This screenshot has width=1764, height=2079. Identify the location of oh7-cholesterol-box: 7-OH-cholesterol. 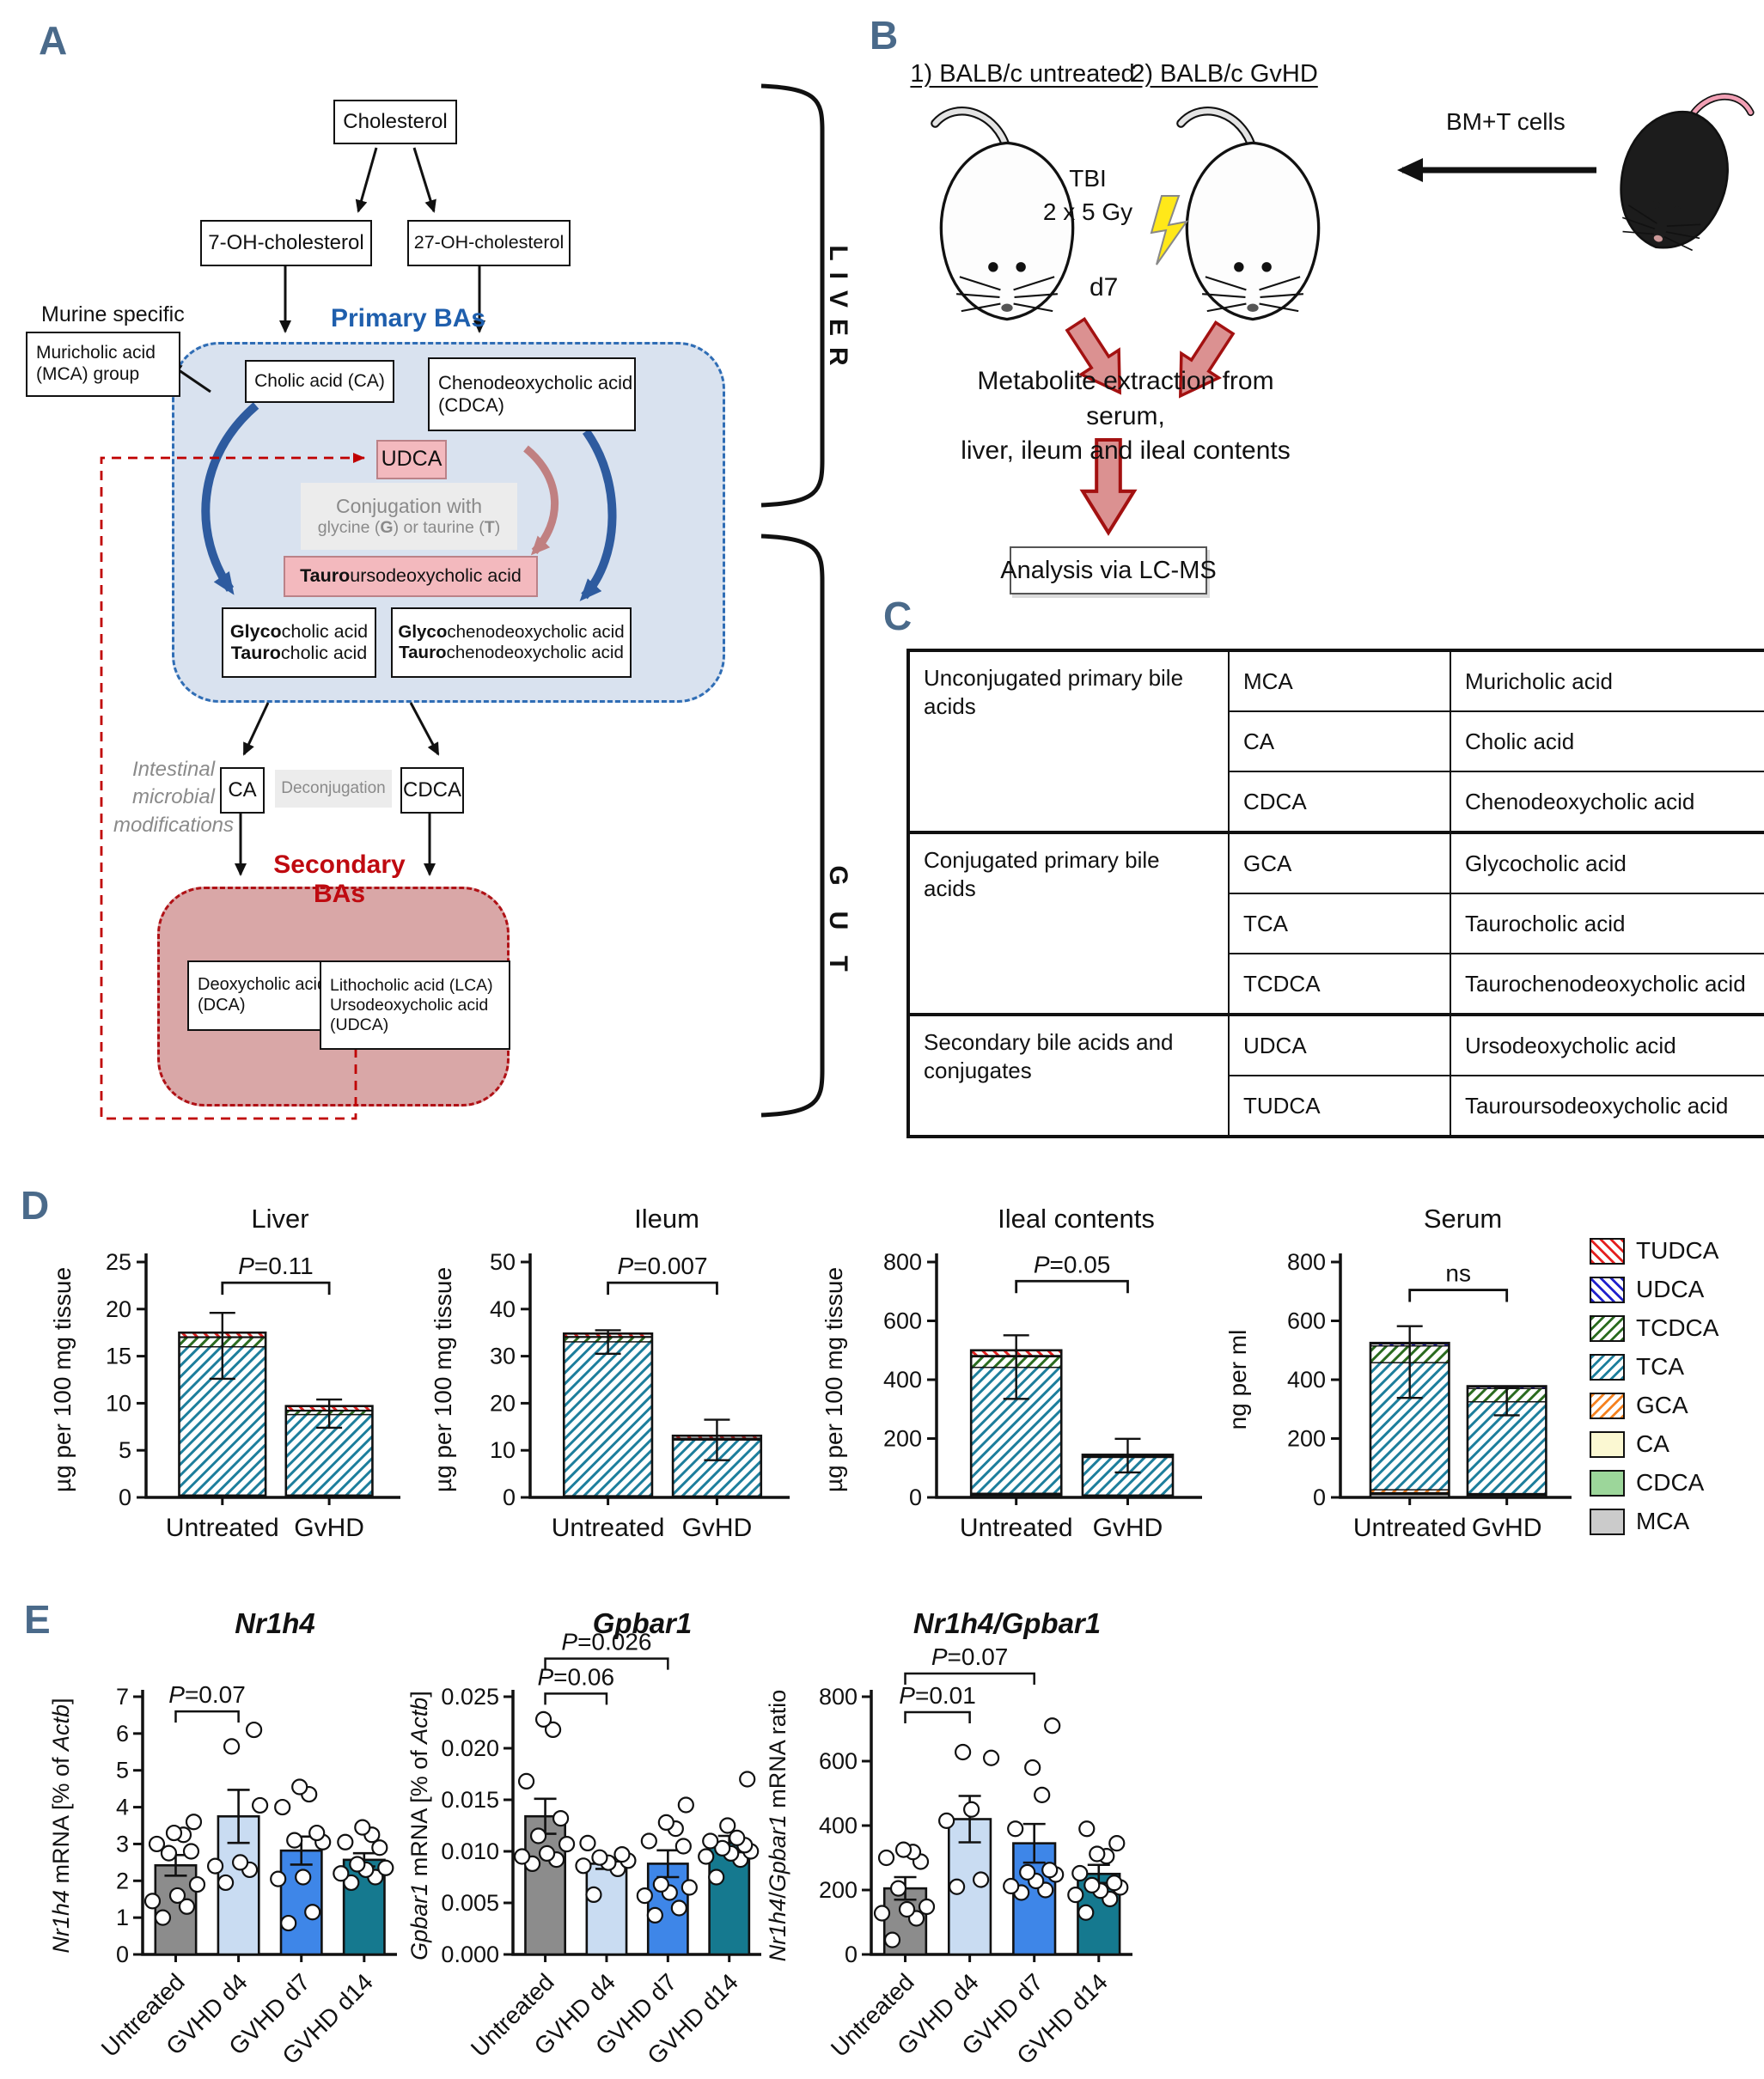
(286, 243).